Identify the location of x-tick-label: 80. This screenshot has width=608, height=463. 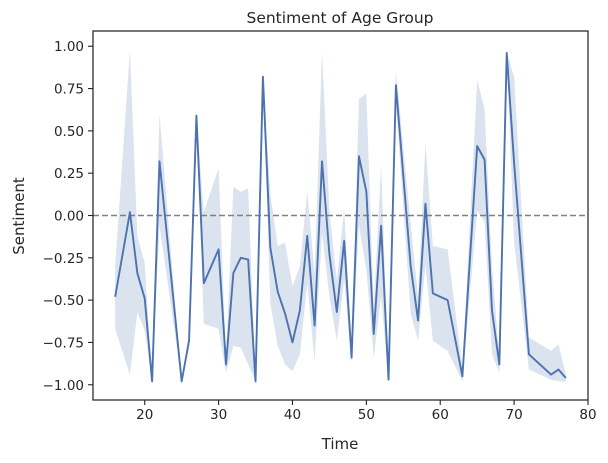
(587, 415).